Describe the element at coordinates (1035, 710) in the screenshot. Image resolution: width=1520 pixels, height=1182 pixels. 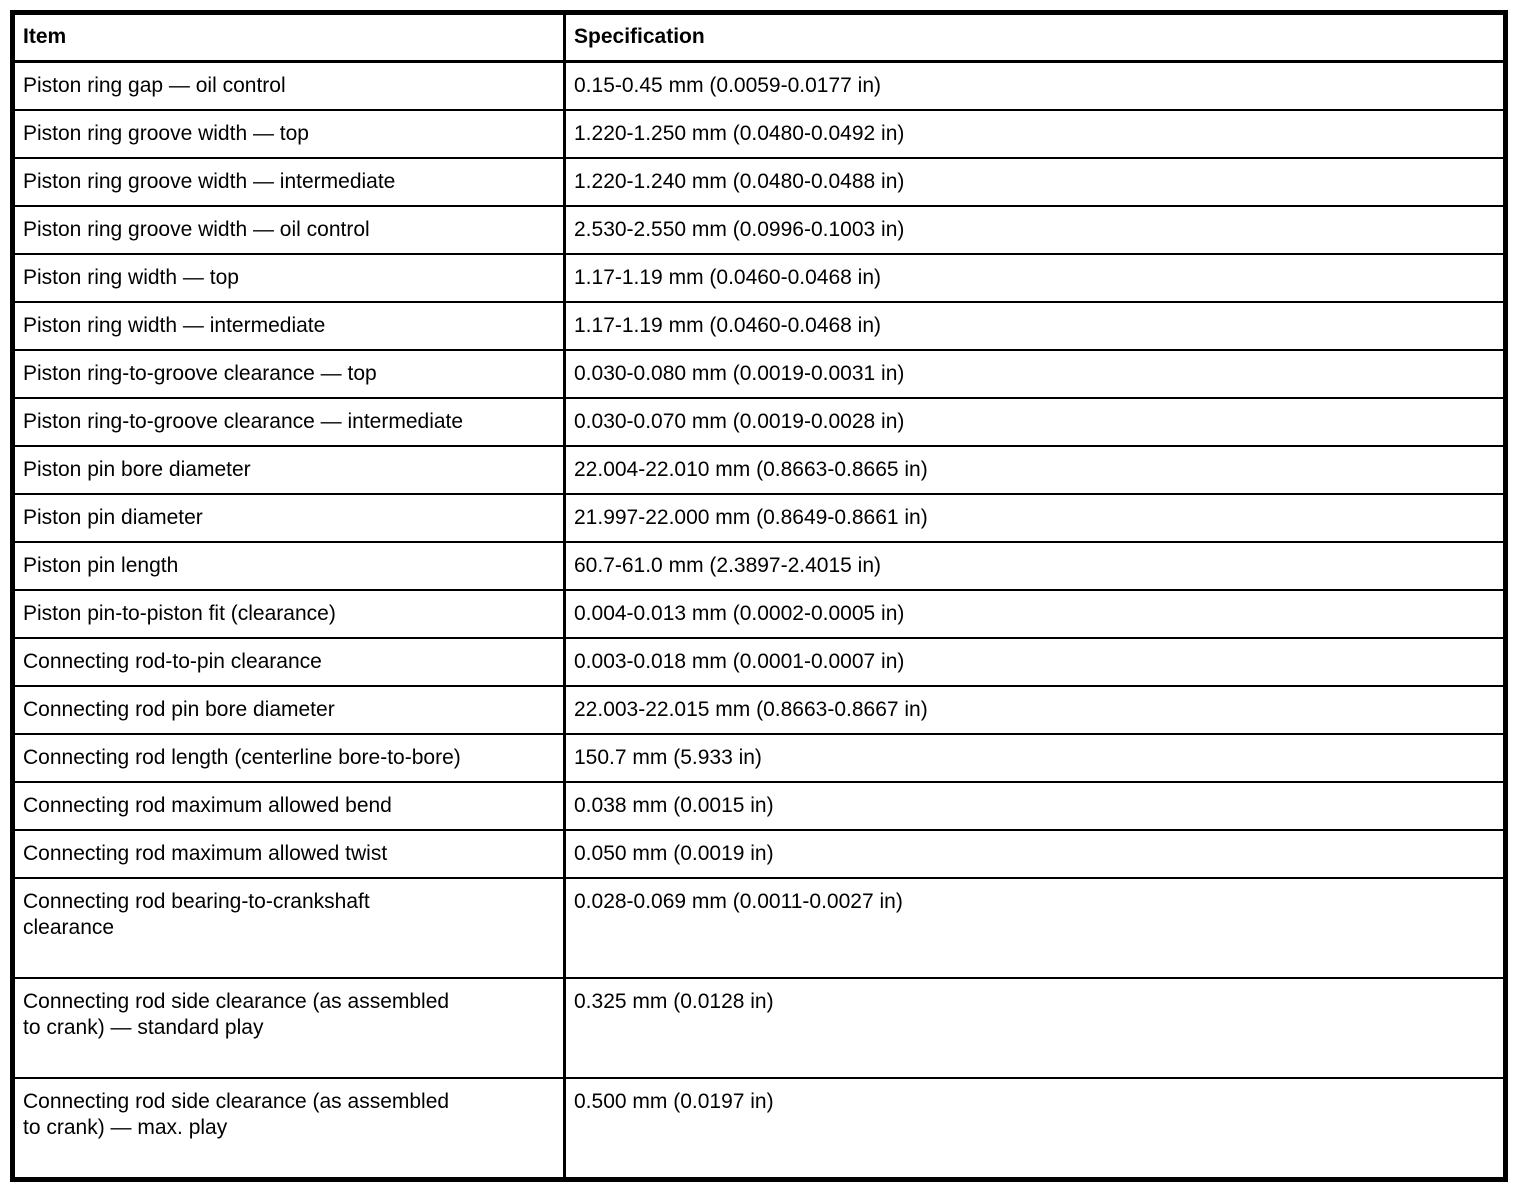
I see `spec-cell: 22.003-22.015 mm (0.8663-0.8667 in)` at that location.